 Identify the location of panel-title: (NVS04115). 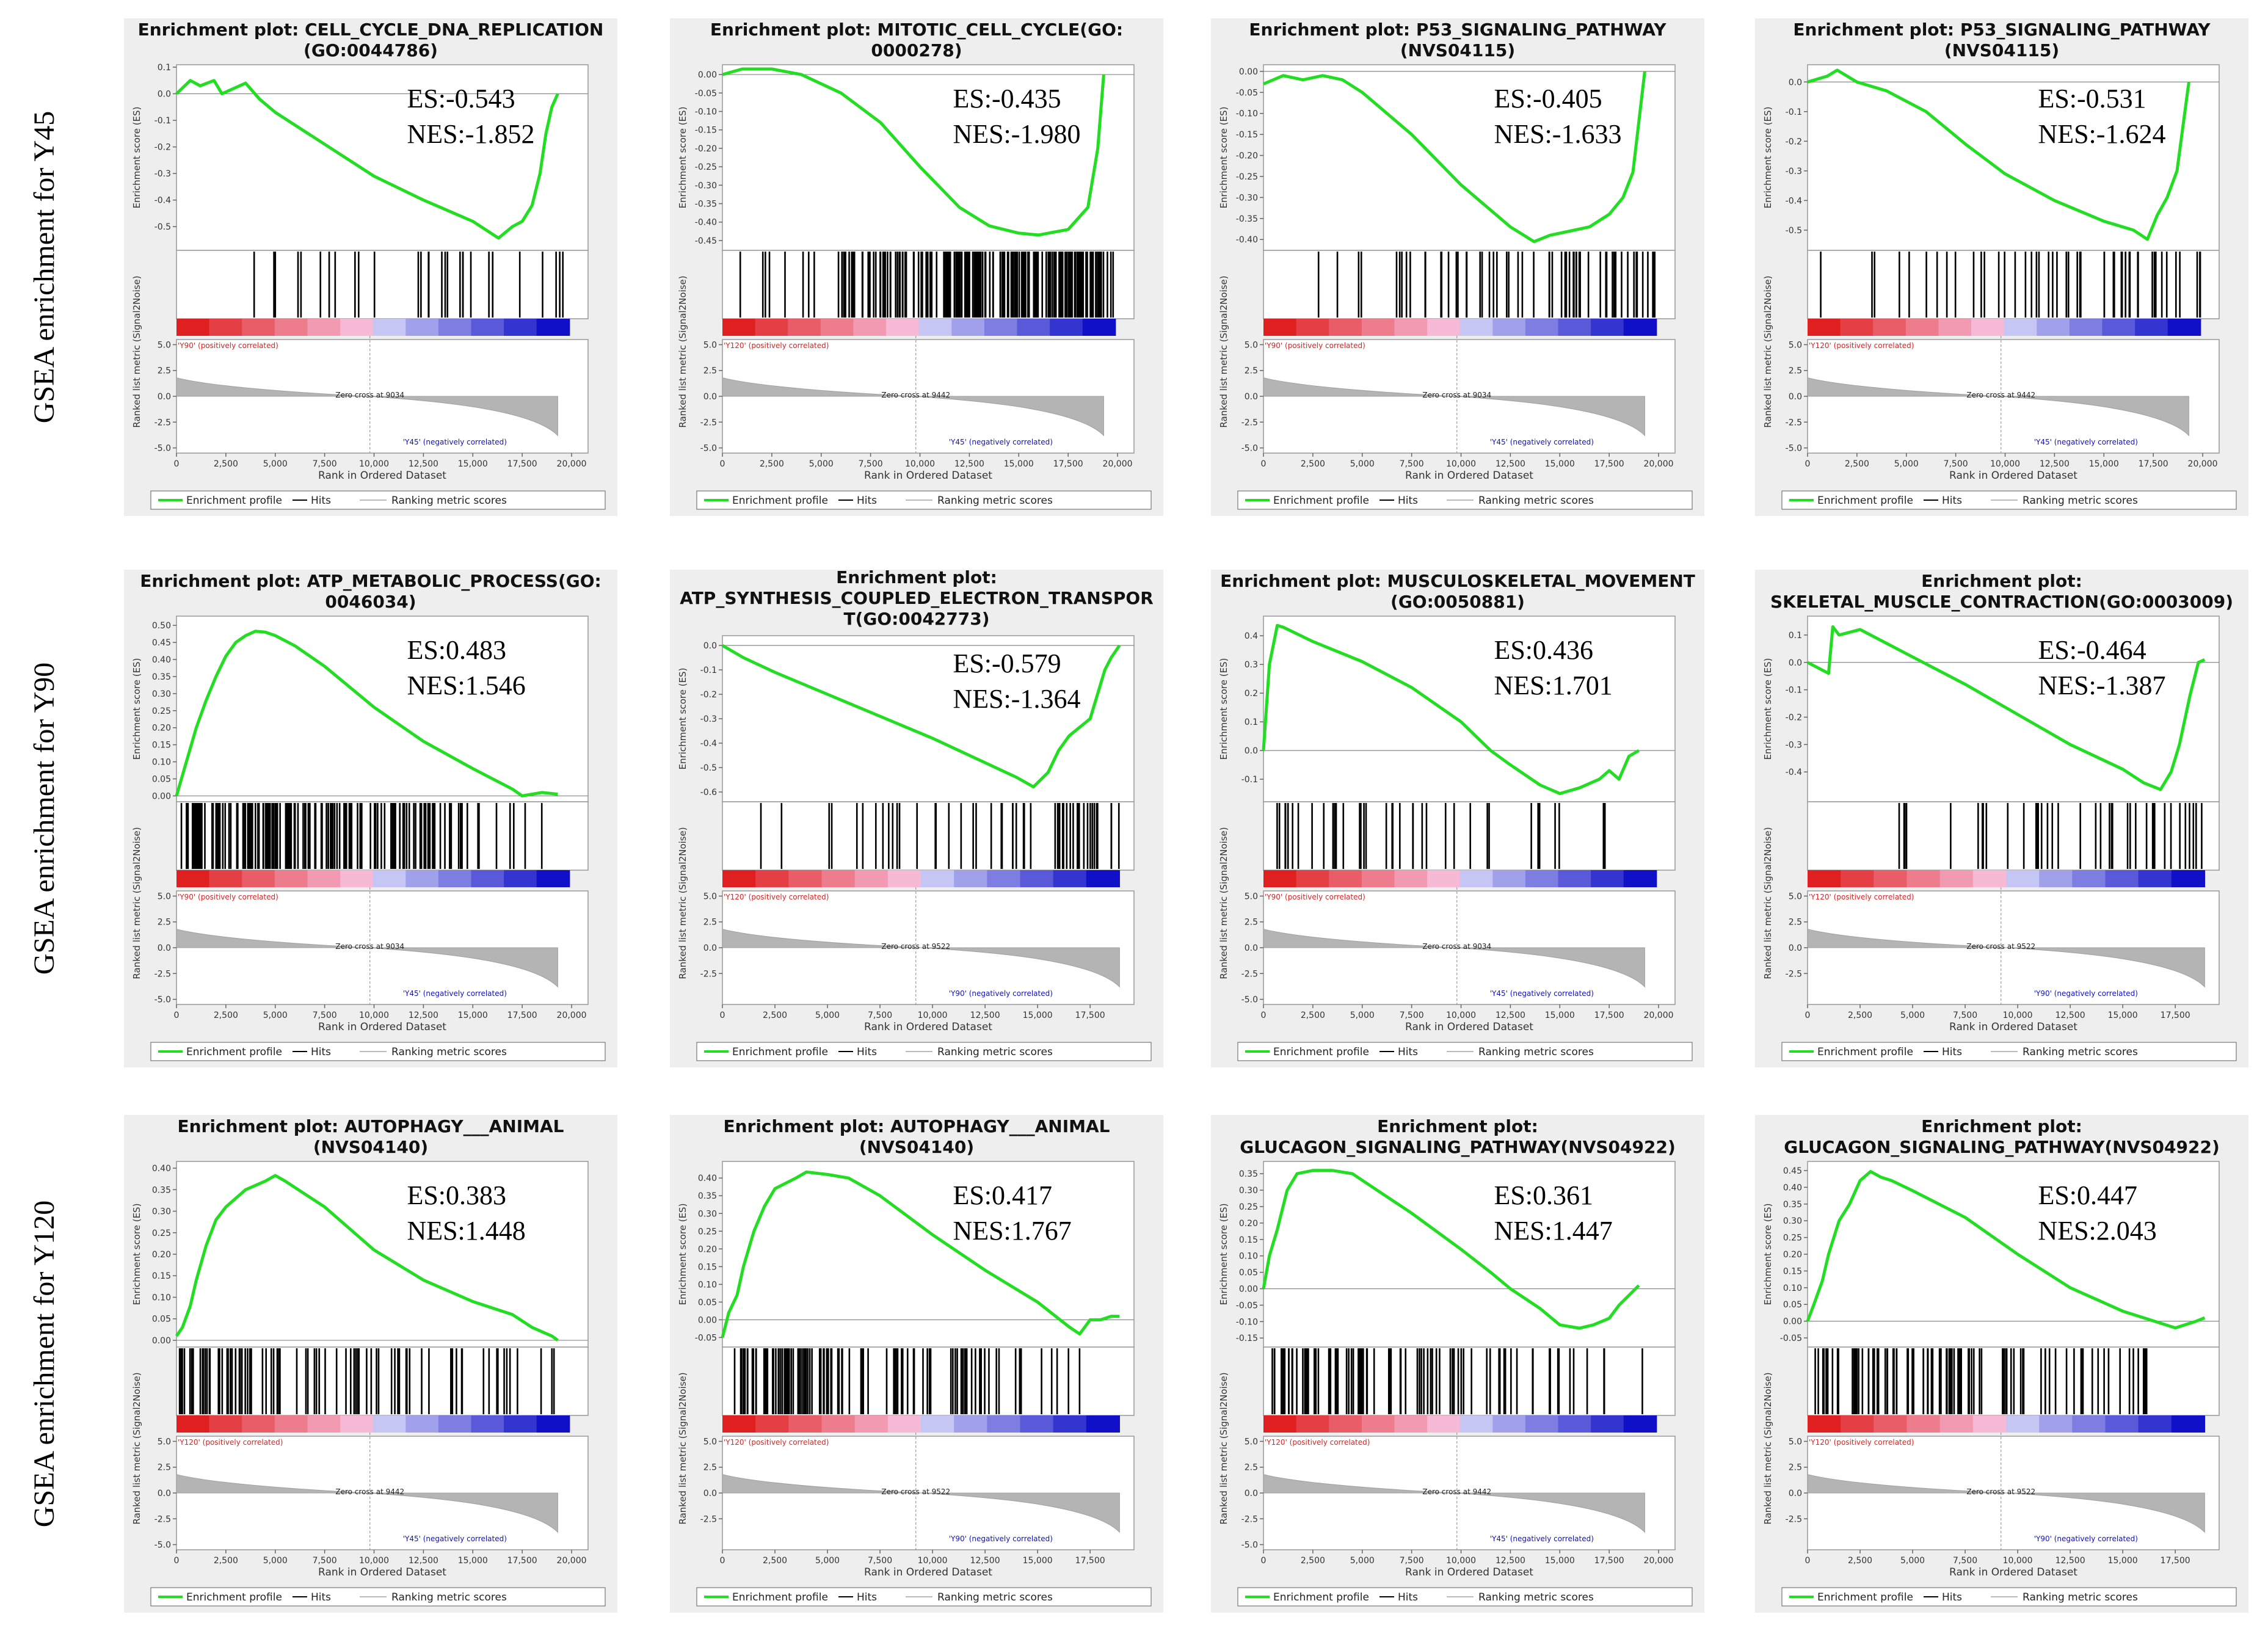
(2002, 50).